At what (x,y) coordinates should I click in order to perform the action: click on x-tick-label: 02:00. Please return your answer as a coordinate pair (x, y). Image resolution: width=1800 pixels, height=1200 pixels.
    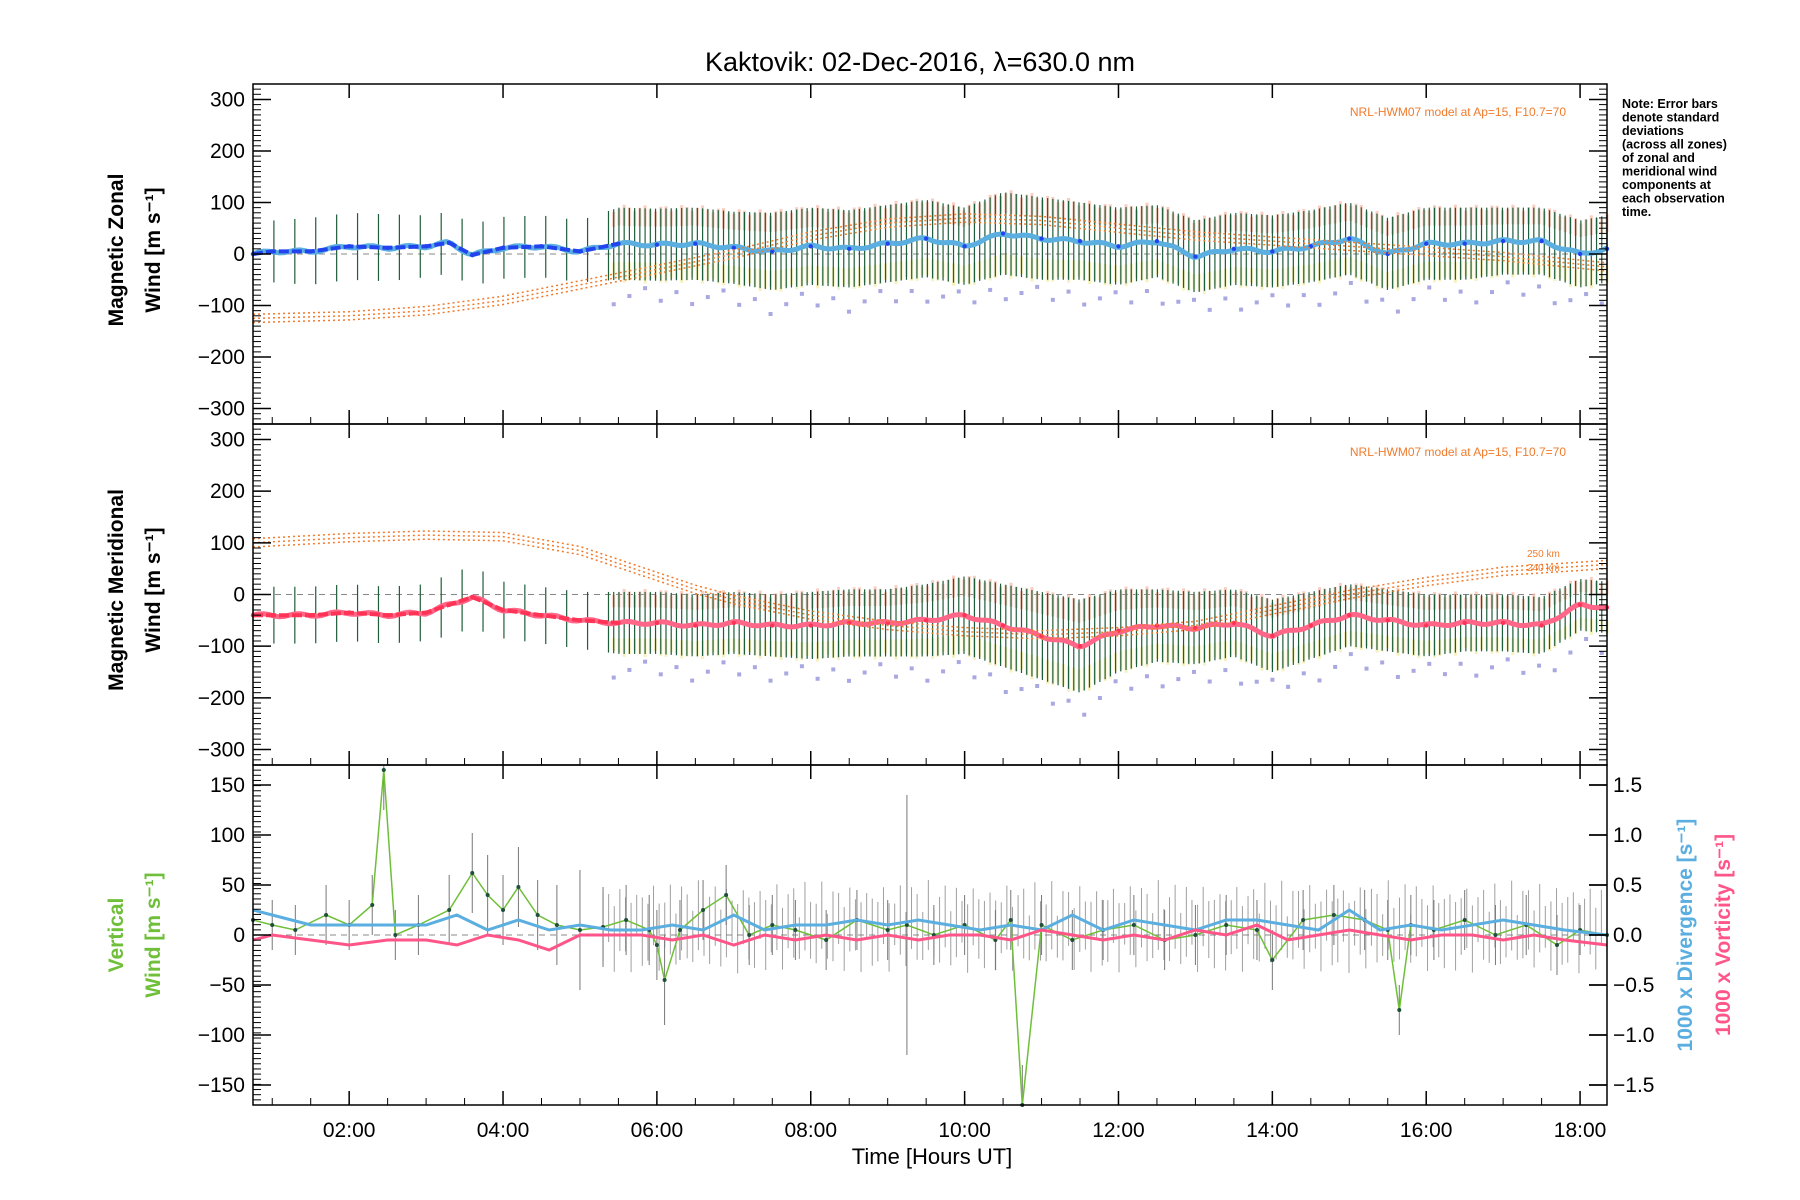
    Looking at the image, I should click on (349, 1130).